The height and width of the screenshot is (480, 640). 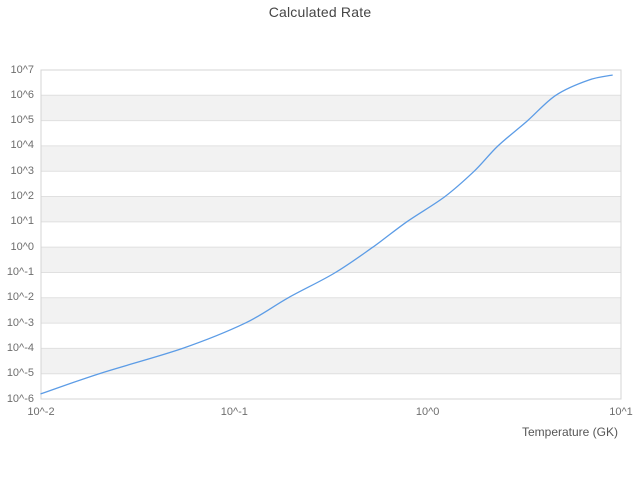 What do you see at coordinates (22, 246) in the screenshot?
I see `y-tick-label: 10^0` at bounding box center [22, 246].